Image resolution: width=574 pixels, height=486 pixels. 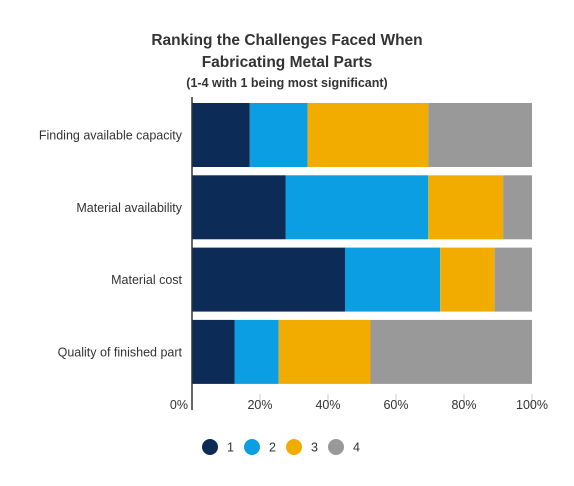 I want to click on x-tick-label: 40%, so click(x=327, y=405).